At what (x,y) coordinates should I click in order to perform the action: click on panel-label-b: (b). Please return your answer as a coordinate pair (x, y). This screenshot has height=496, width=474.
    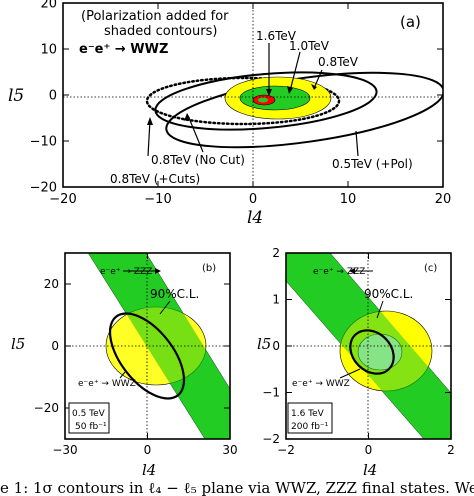
    Looking at the image, I should click on (209, 268).